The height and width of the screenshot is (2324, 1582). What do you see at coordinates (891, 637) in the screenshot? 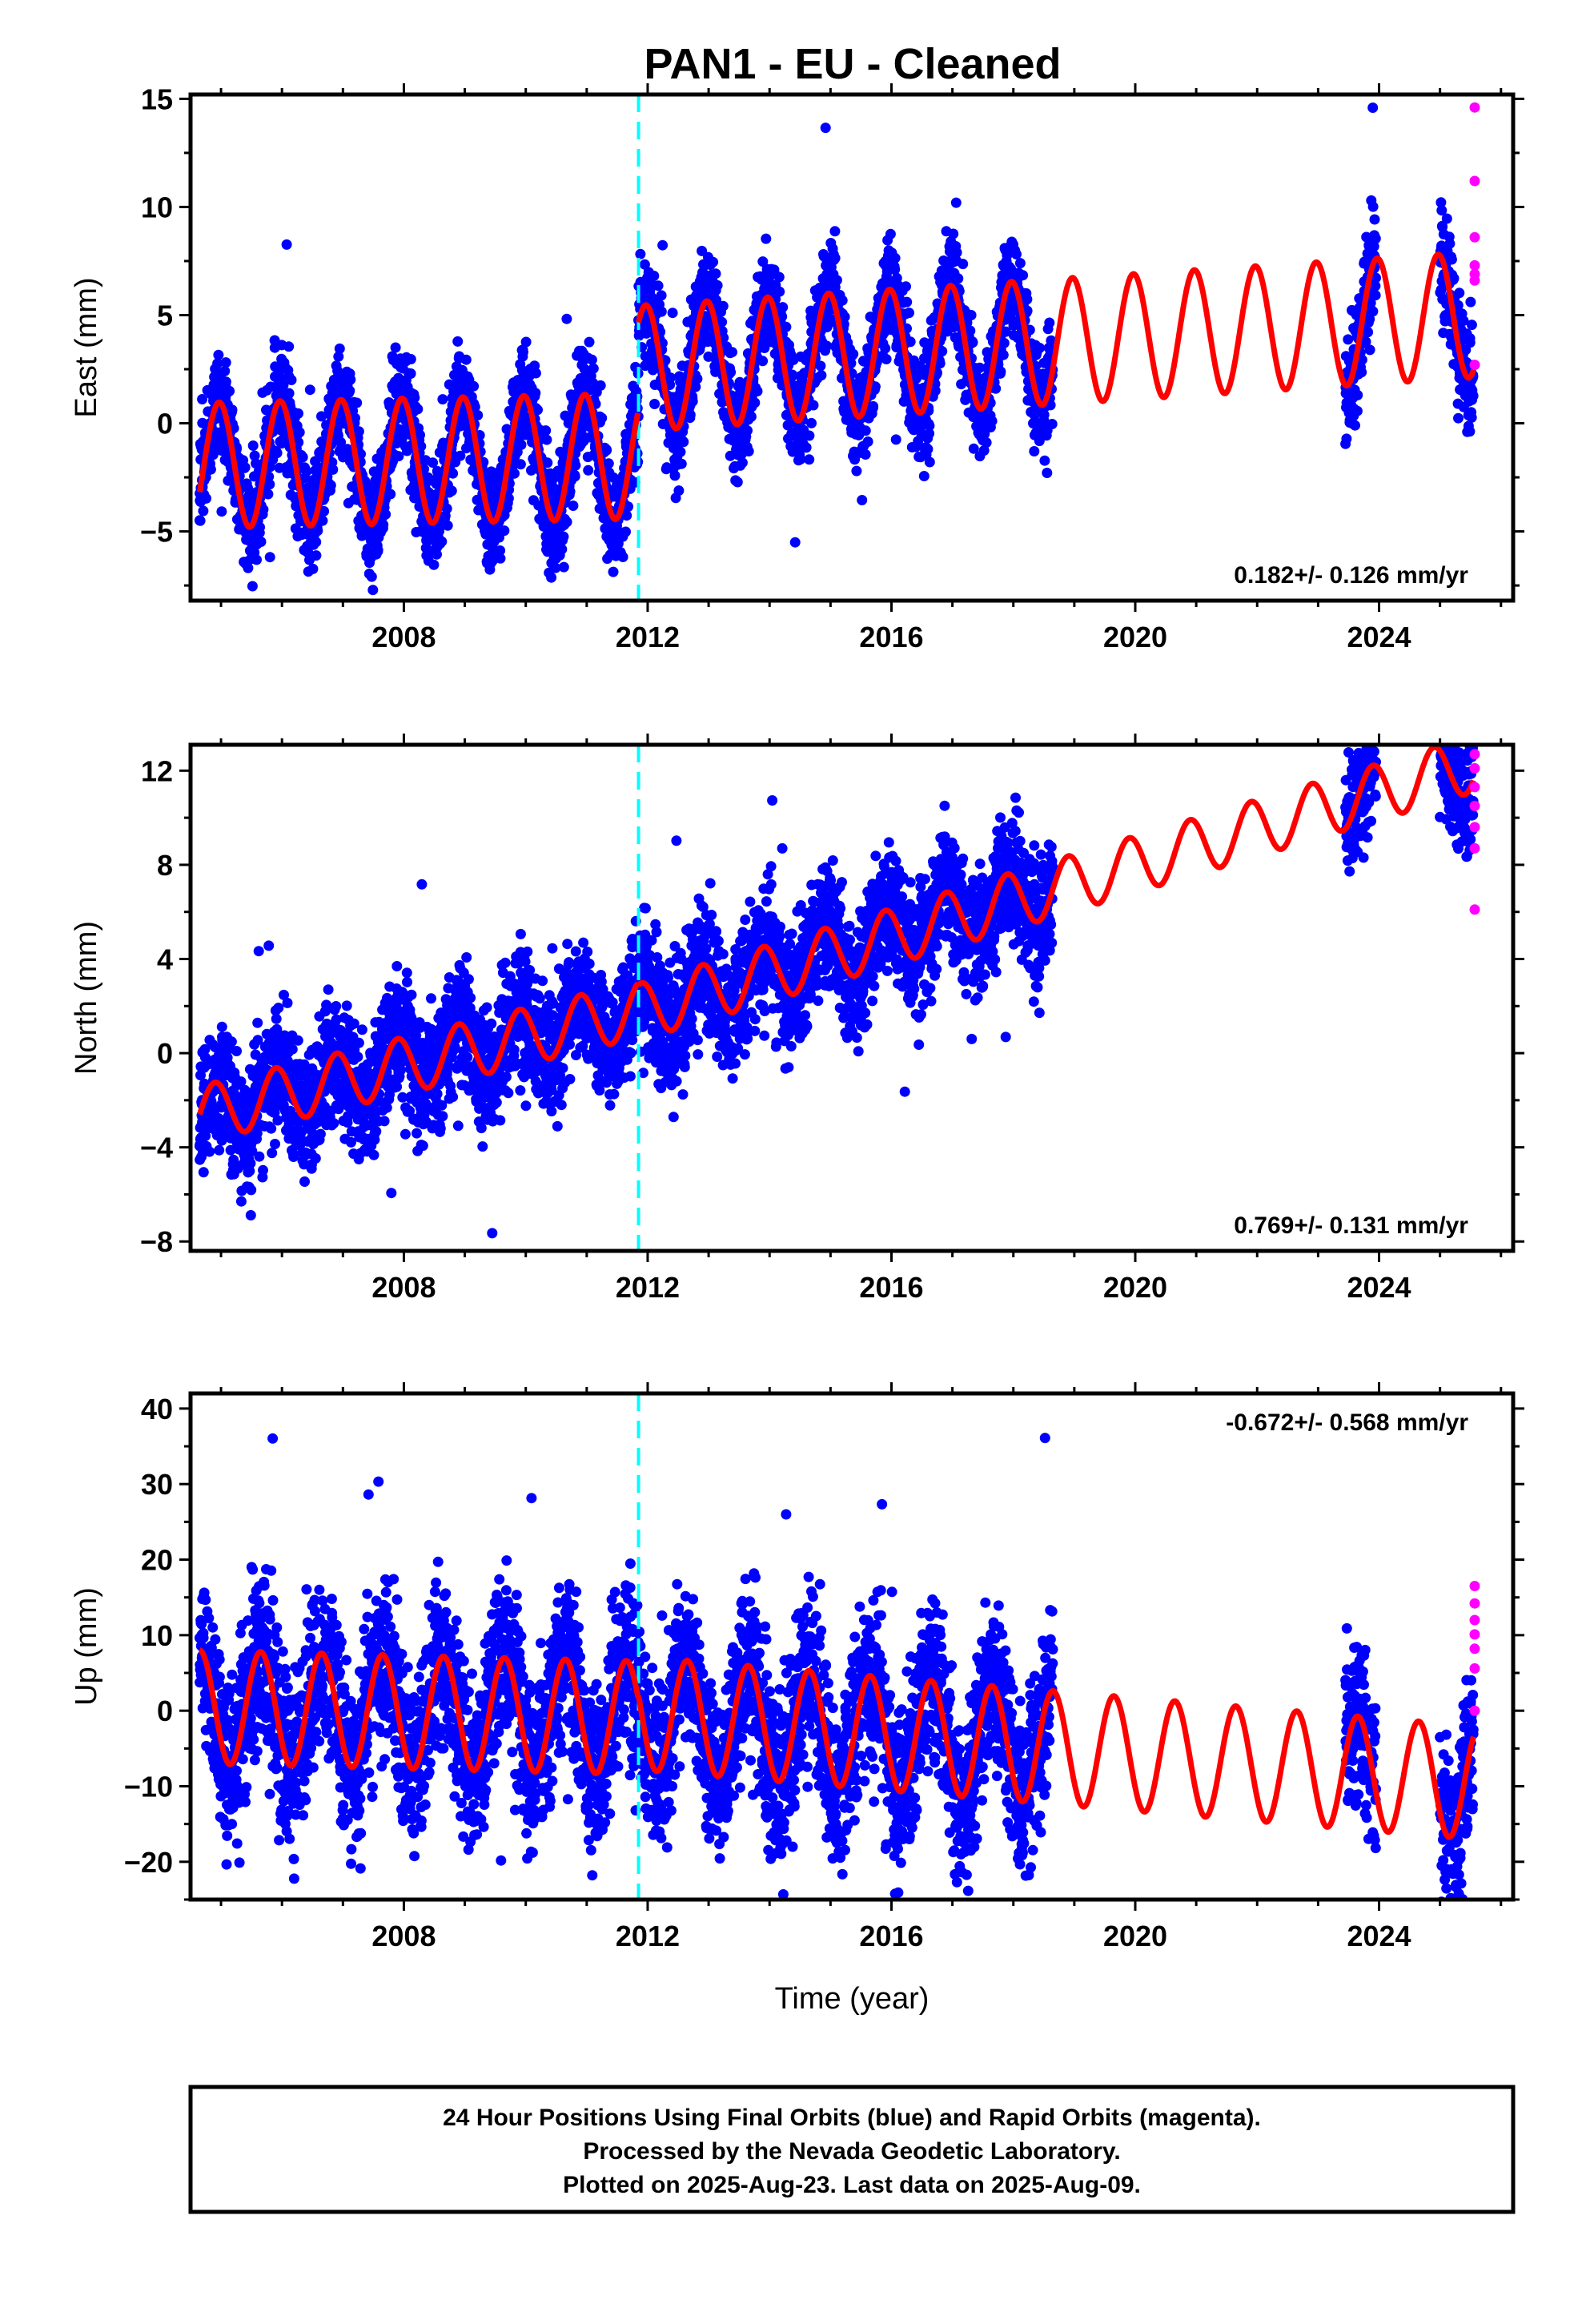
I see `x-tick-label: 2016` at bounding box center [891, 637].